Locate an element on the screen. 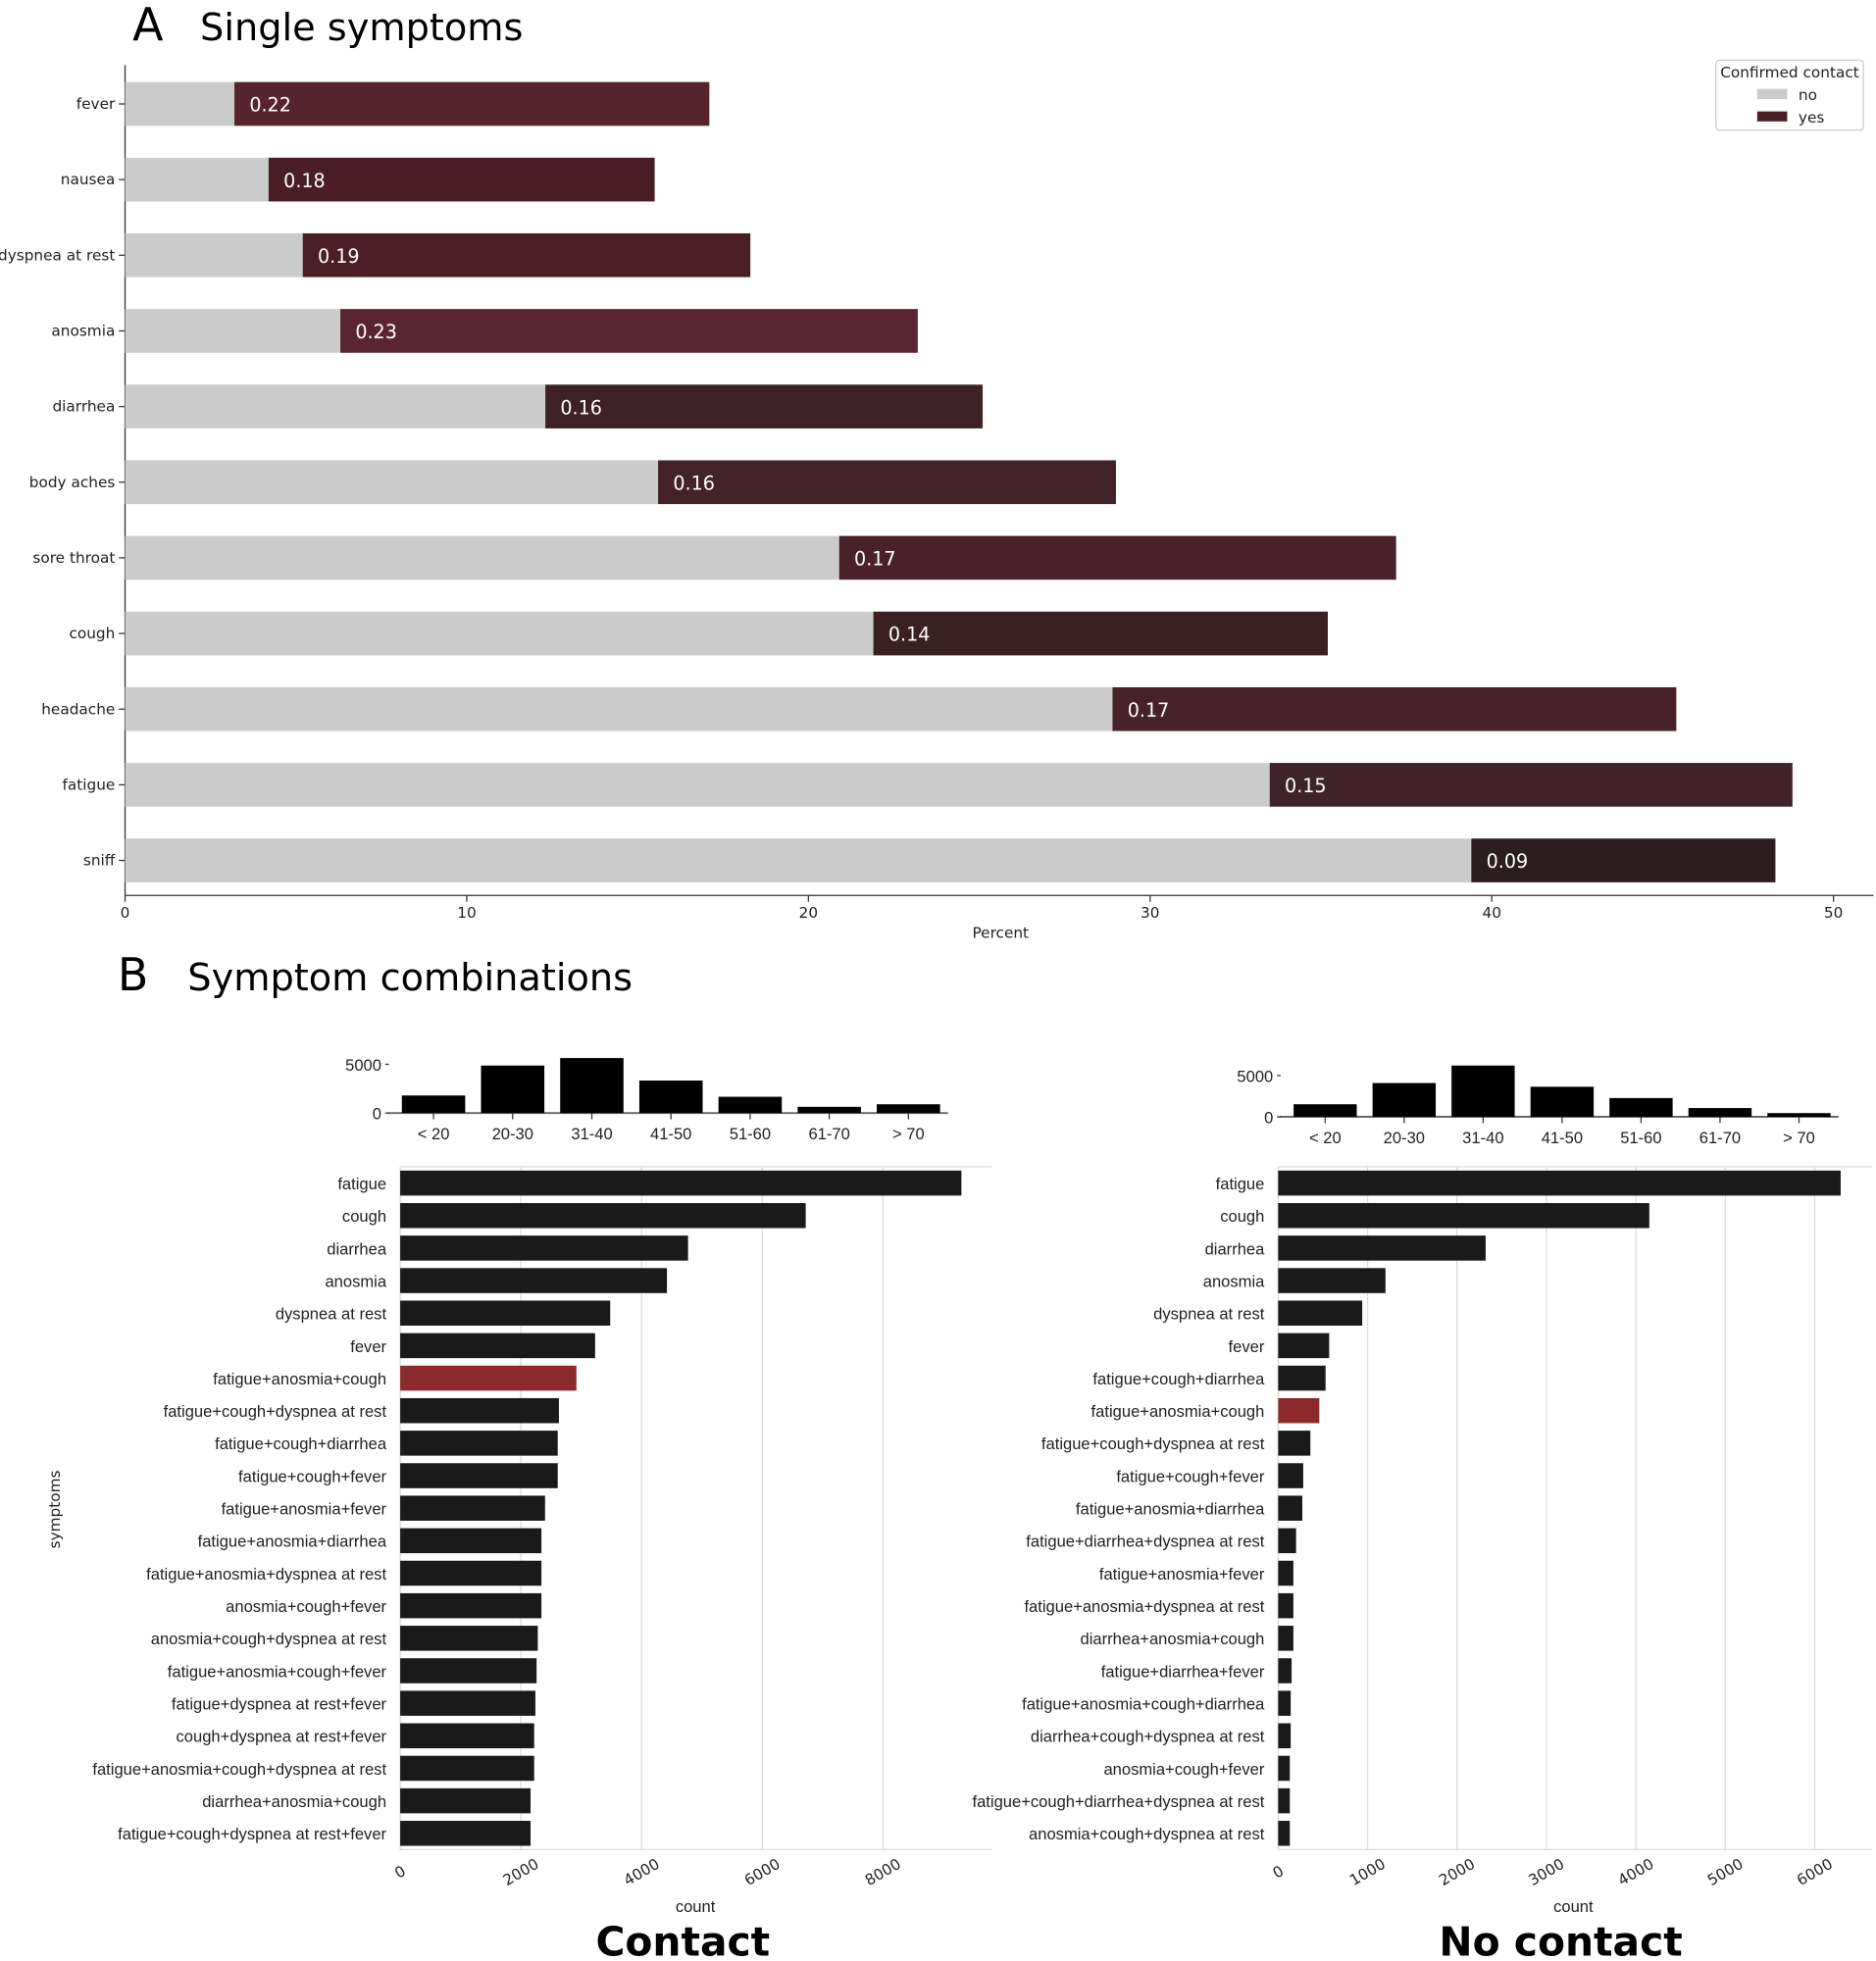 This screenshot has width=1876, height=1961. x-tick-label: 0 is located at coordinates (125, 913).